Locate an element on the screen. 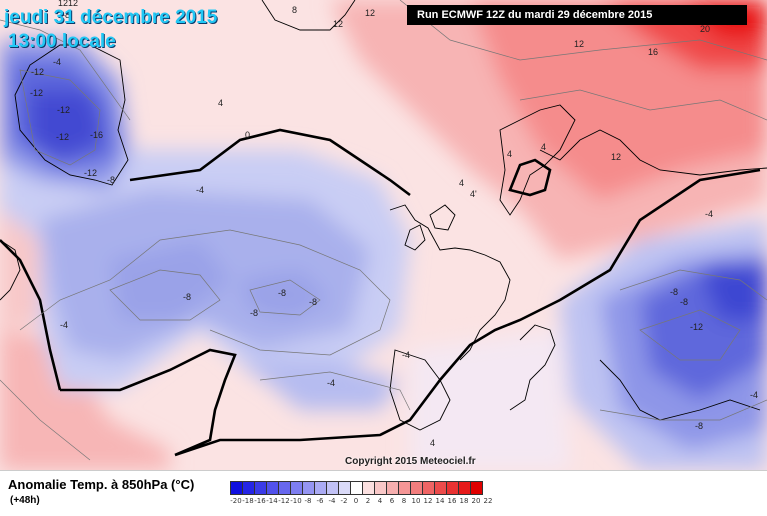 Image resolution: width=767 pixels, height=516 pixels. scale-tick-label: 14 is located at coordinates (440, 501).